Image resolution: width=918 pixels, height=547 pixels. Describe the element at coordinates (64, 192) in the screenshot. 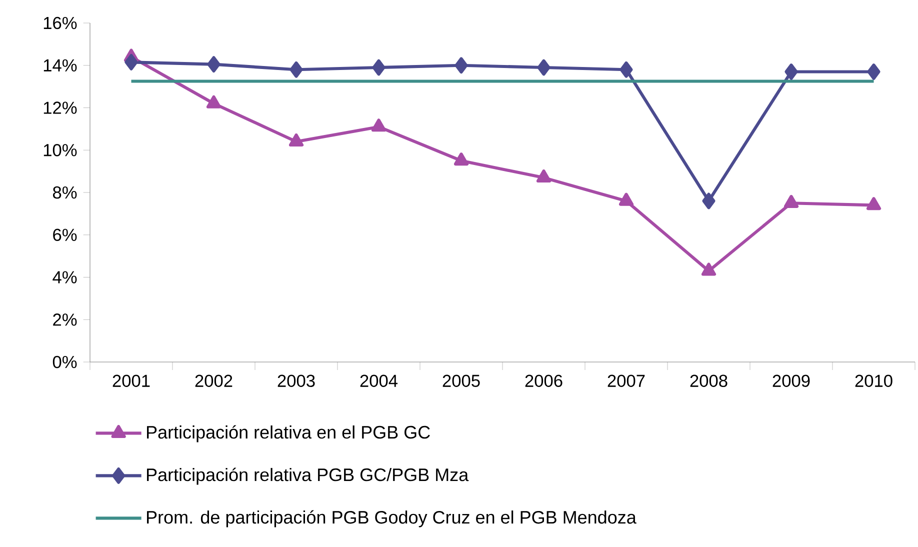

I see `y-tick-label: 8%` at that location.